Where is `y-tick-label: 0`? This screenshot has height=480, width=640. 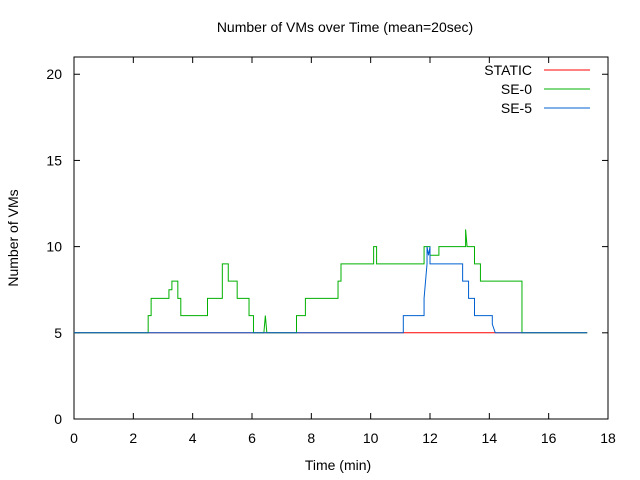 y-tick-label: 0 is located at coordinates (58, 419).